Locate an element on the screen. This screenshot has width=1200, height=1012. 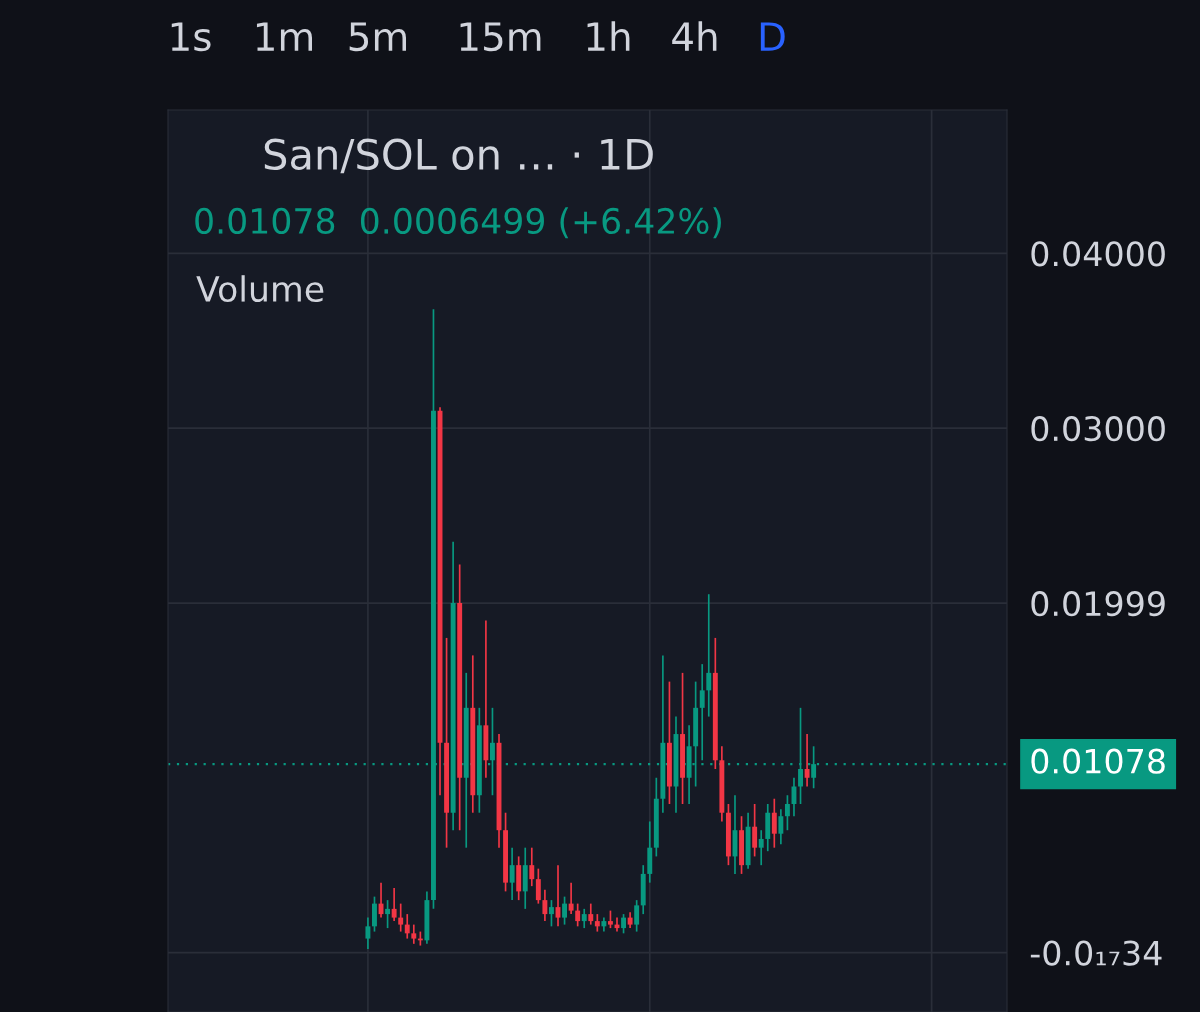
annotation: Volume is located at coordinates (260, 289).